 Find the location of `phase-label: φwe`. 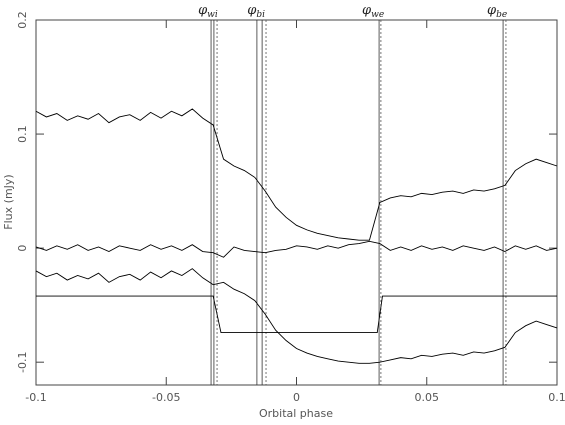

phase-label: φwe is located at coordinates (373, 11).